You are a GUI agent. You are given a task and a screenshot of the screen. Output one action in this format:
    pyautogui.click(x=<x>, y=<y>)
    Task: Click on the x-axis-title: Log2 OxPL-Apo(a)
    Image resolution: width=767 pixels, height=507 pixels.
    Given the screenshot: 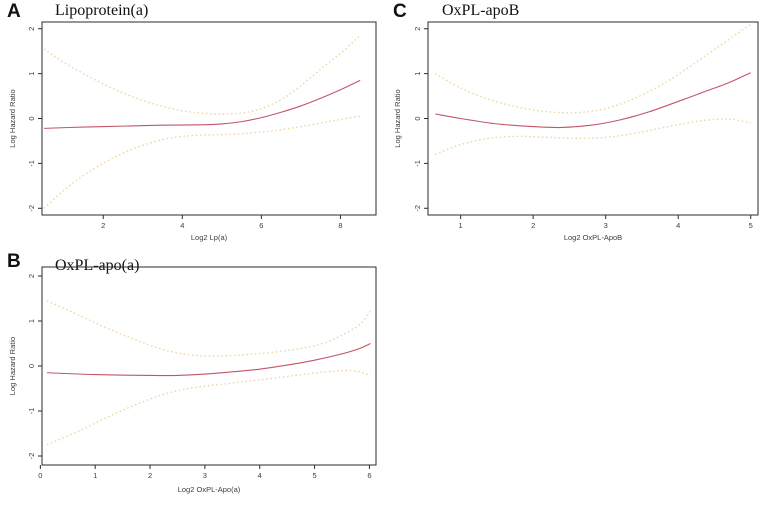 What is the action you would take?
    pyautogui.click(x=209, y=489)
    